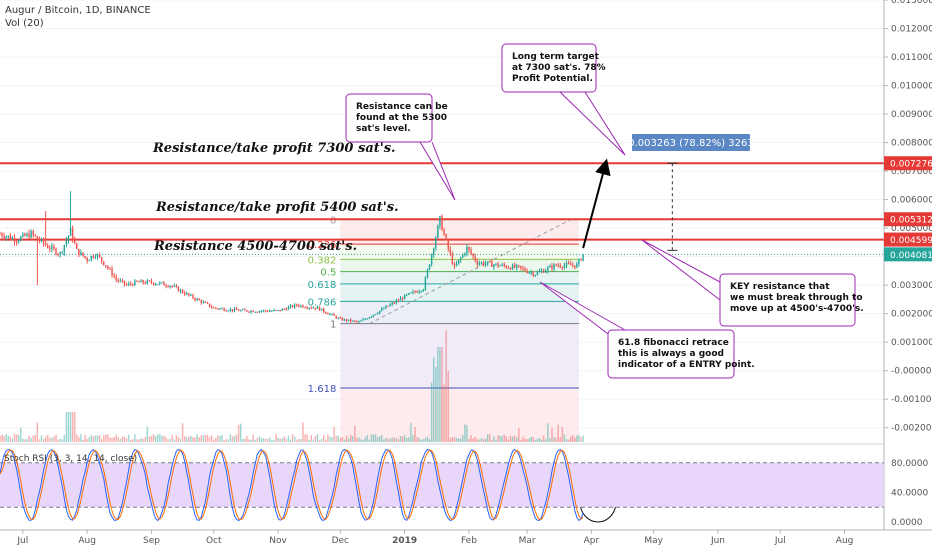 This screenshot has width=932, height=550. Describe the element at coordinates (22, 541) in the screenshot. I see `time-tick-label: Jul` at that location.